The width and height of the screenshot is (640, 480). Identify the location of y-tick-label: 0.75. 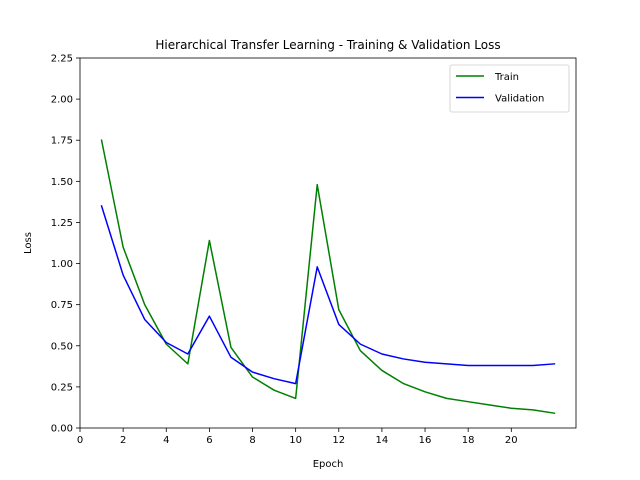
(62, 305).